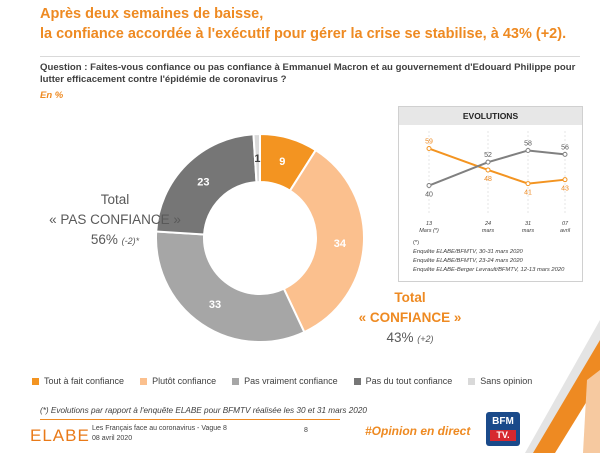 The width and height of the screenshot is (600, 453). I want to click on donut-label-3: 23, so click(203, 182).